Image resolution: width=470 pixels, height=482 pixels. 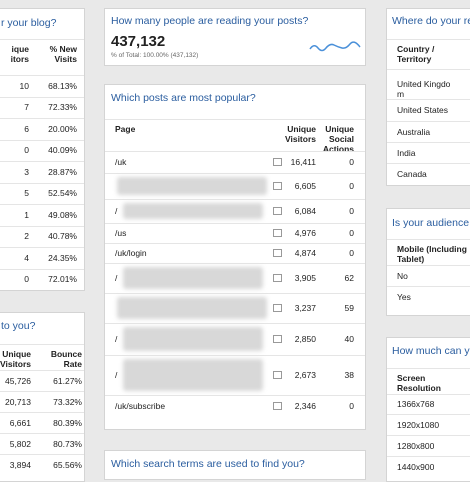 What do you see at coordinates (121, 162) in the screenshot?
I see `table-cell: /uk` at bounding box center [121, 162].